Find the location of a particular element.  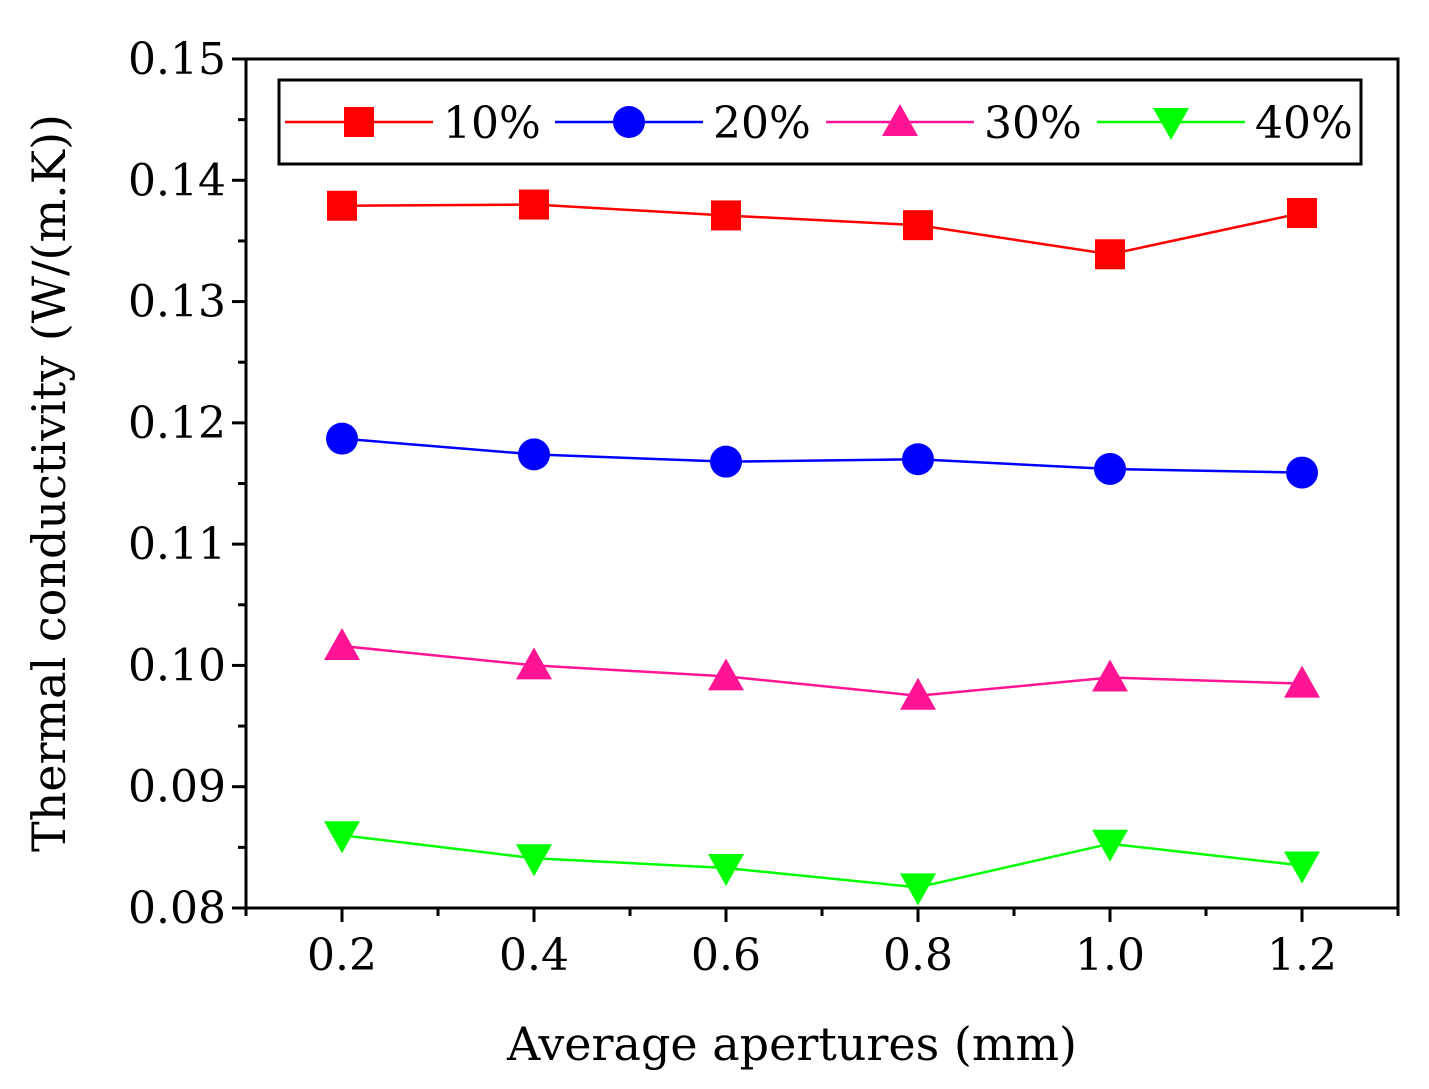

x-tick-label: 0.8 is located at coordinates (918, 955).